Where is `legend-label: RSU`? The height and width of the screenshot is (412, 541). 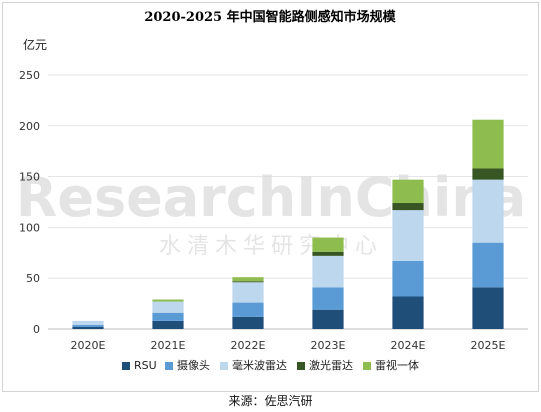 legend-label: RSU is located at coordinates (145, 365).